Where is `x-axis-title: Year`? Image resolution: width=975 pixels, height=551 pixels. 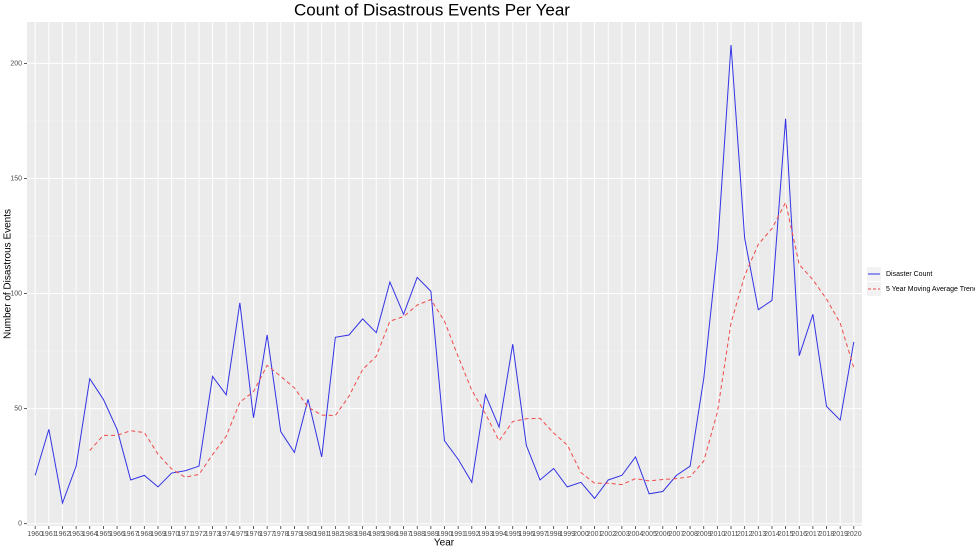 x-axis-title: Year is located at coordinates (444, 543).